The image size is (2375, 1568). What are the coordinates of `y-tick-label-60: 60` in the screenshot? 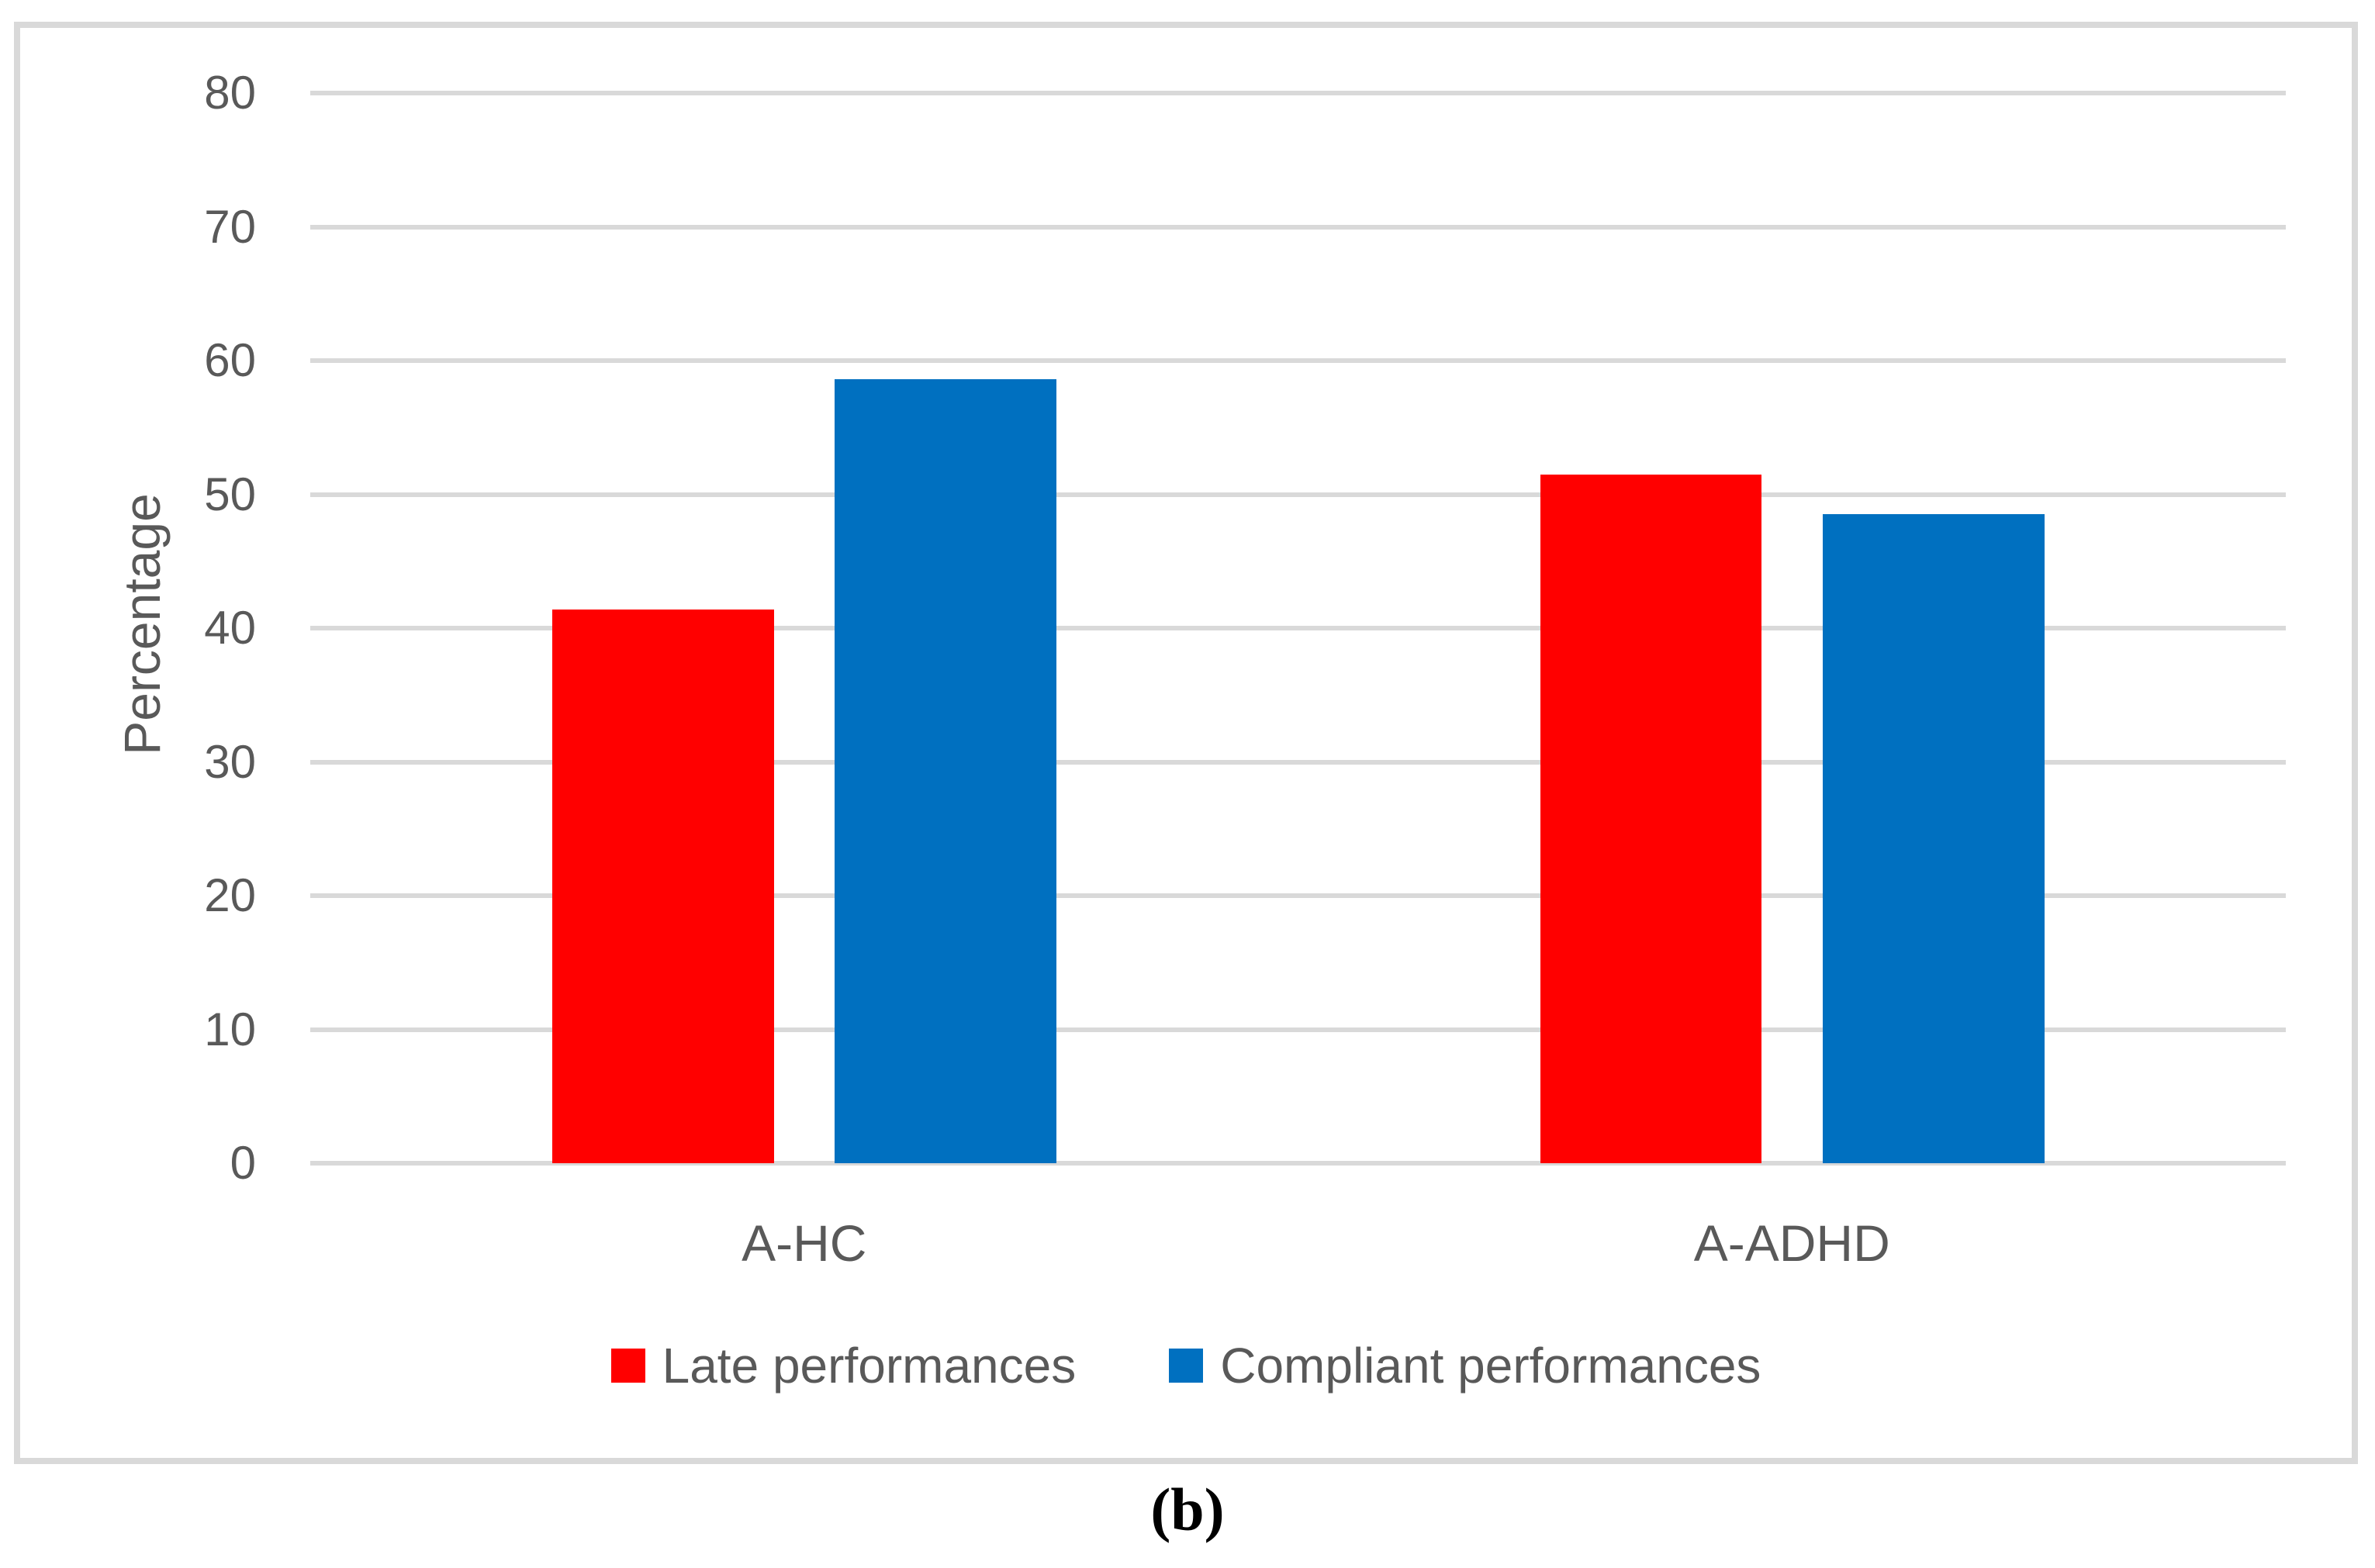 It's located at (230, 360).